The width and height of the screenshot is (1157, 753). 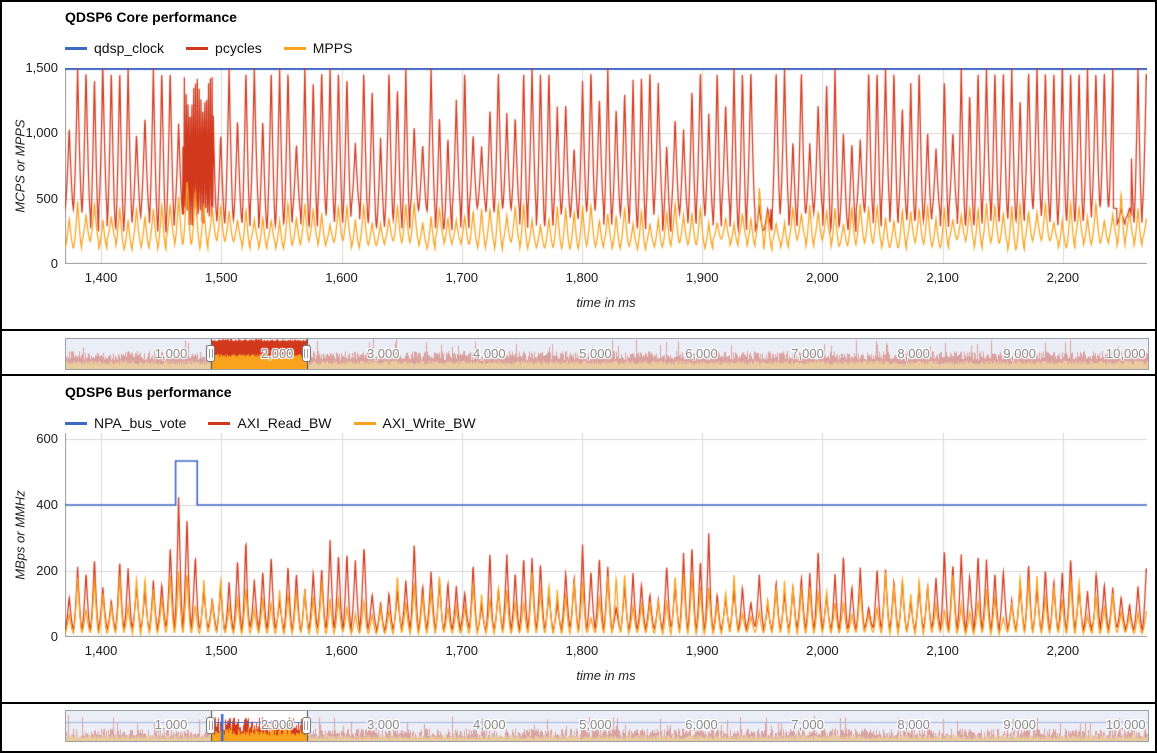 I want to click on core-range-selector-right-handle, so click(x=306, y=353).